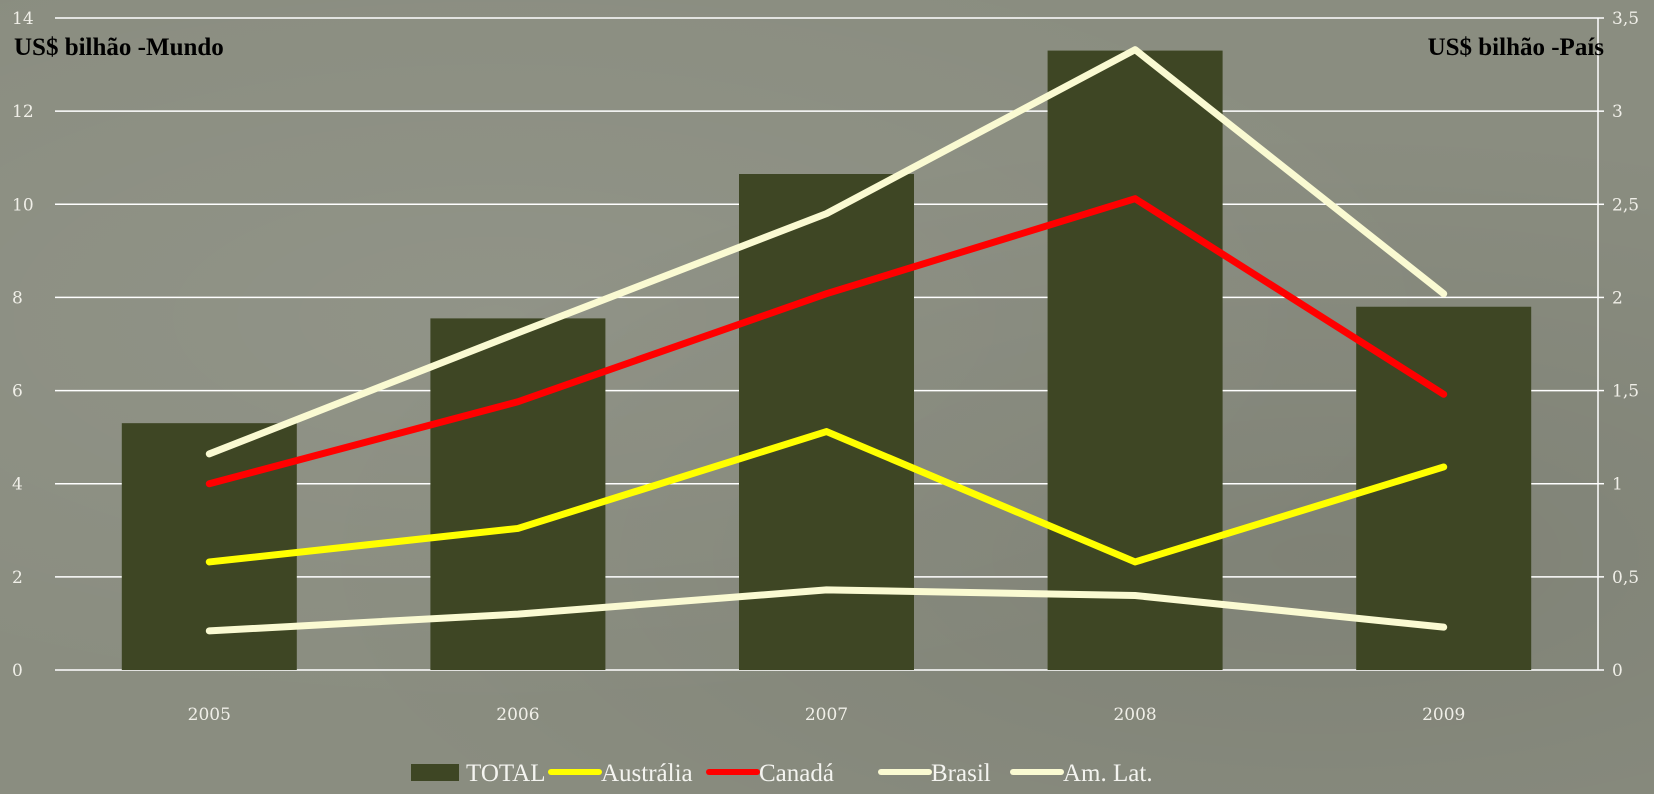  I want to click on x-tick-label: 2007, so click(826, 715).